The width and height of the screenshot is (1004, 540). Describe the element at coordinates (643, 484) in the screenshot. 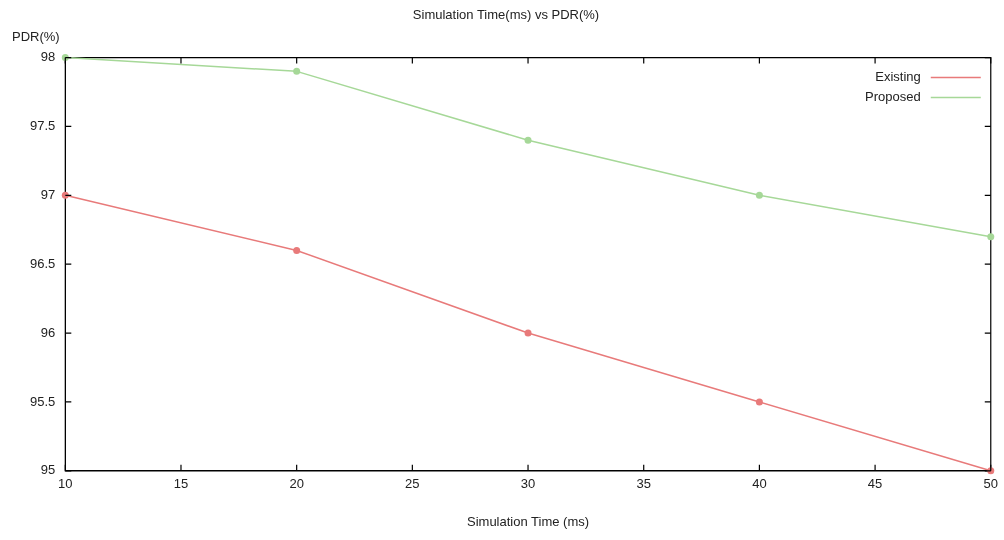

I see `x-tick-label: 35` at that location.